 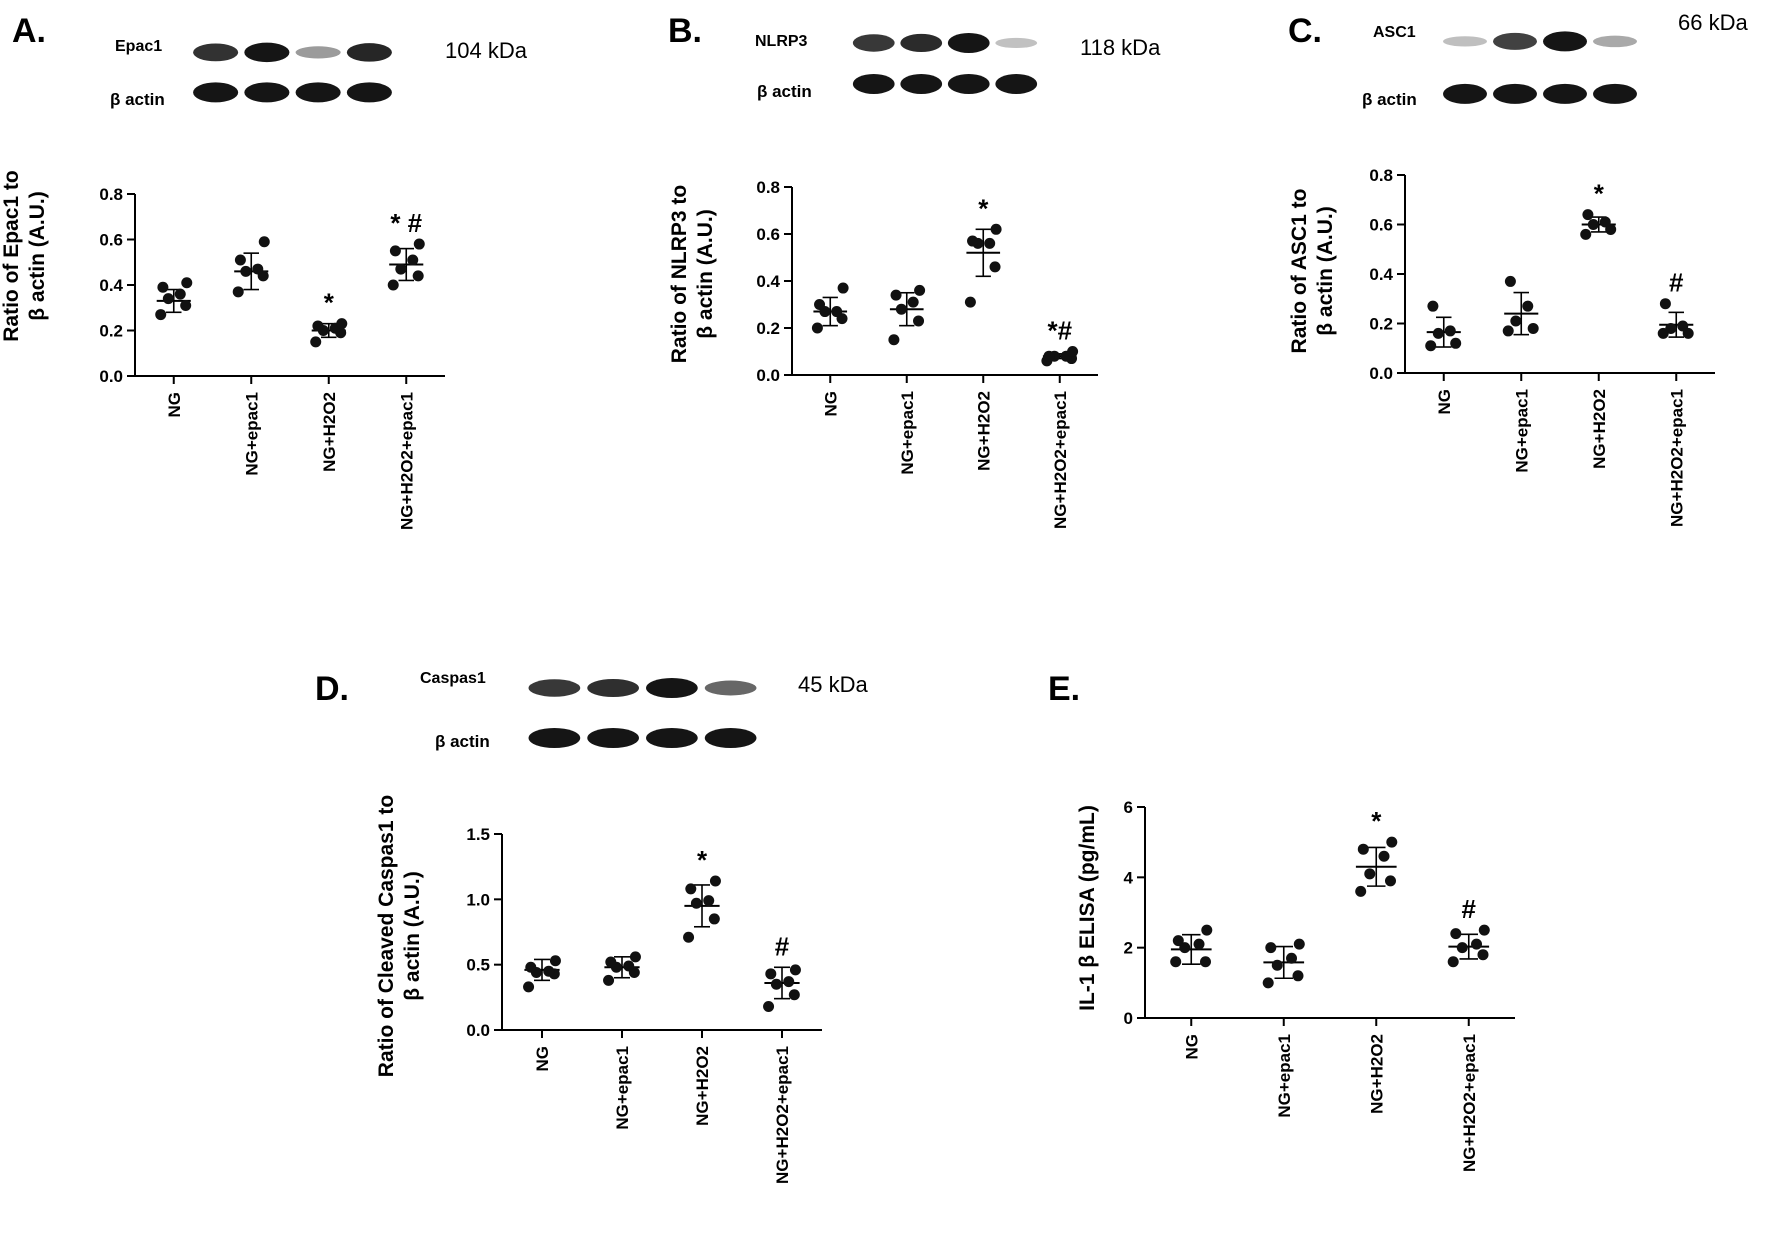 I want to click on blot-protein-label-b: NLRP3, so click(x=781, y=41).